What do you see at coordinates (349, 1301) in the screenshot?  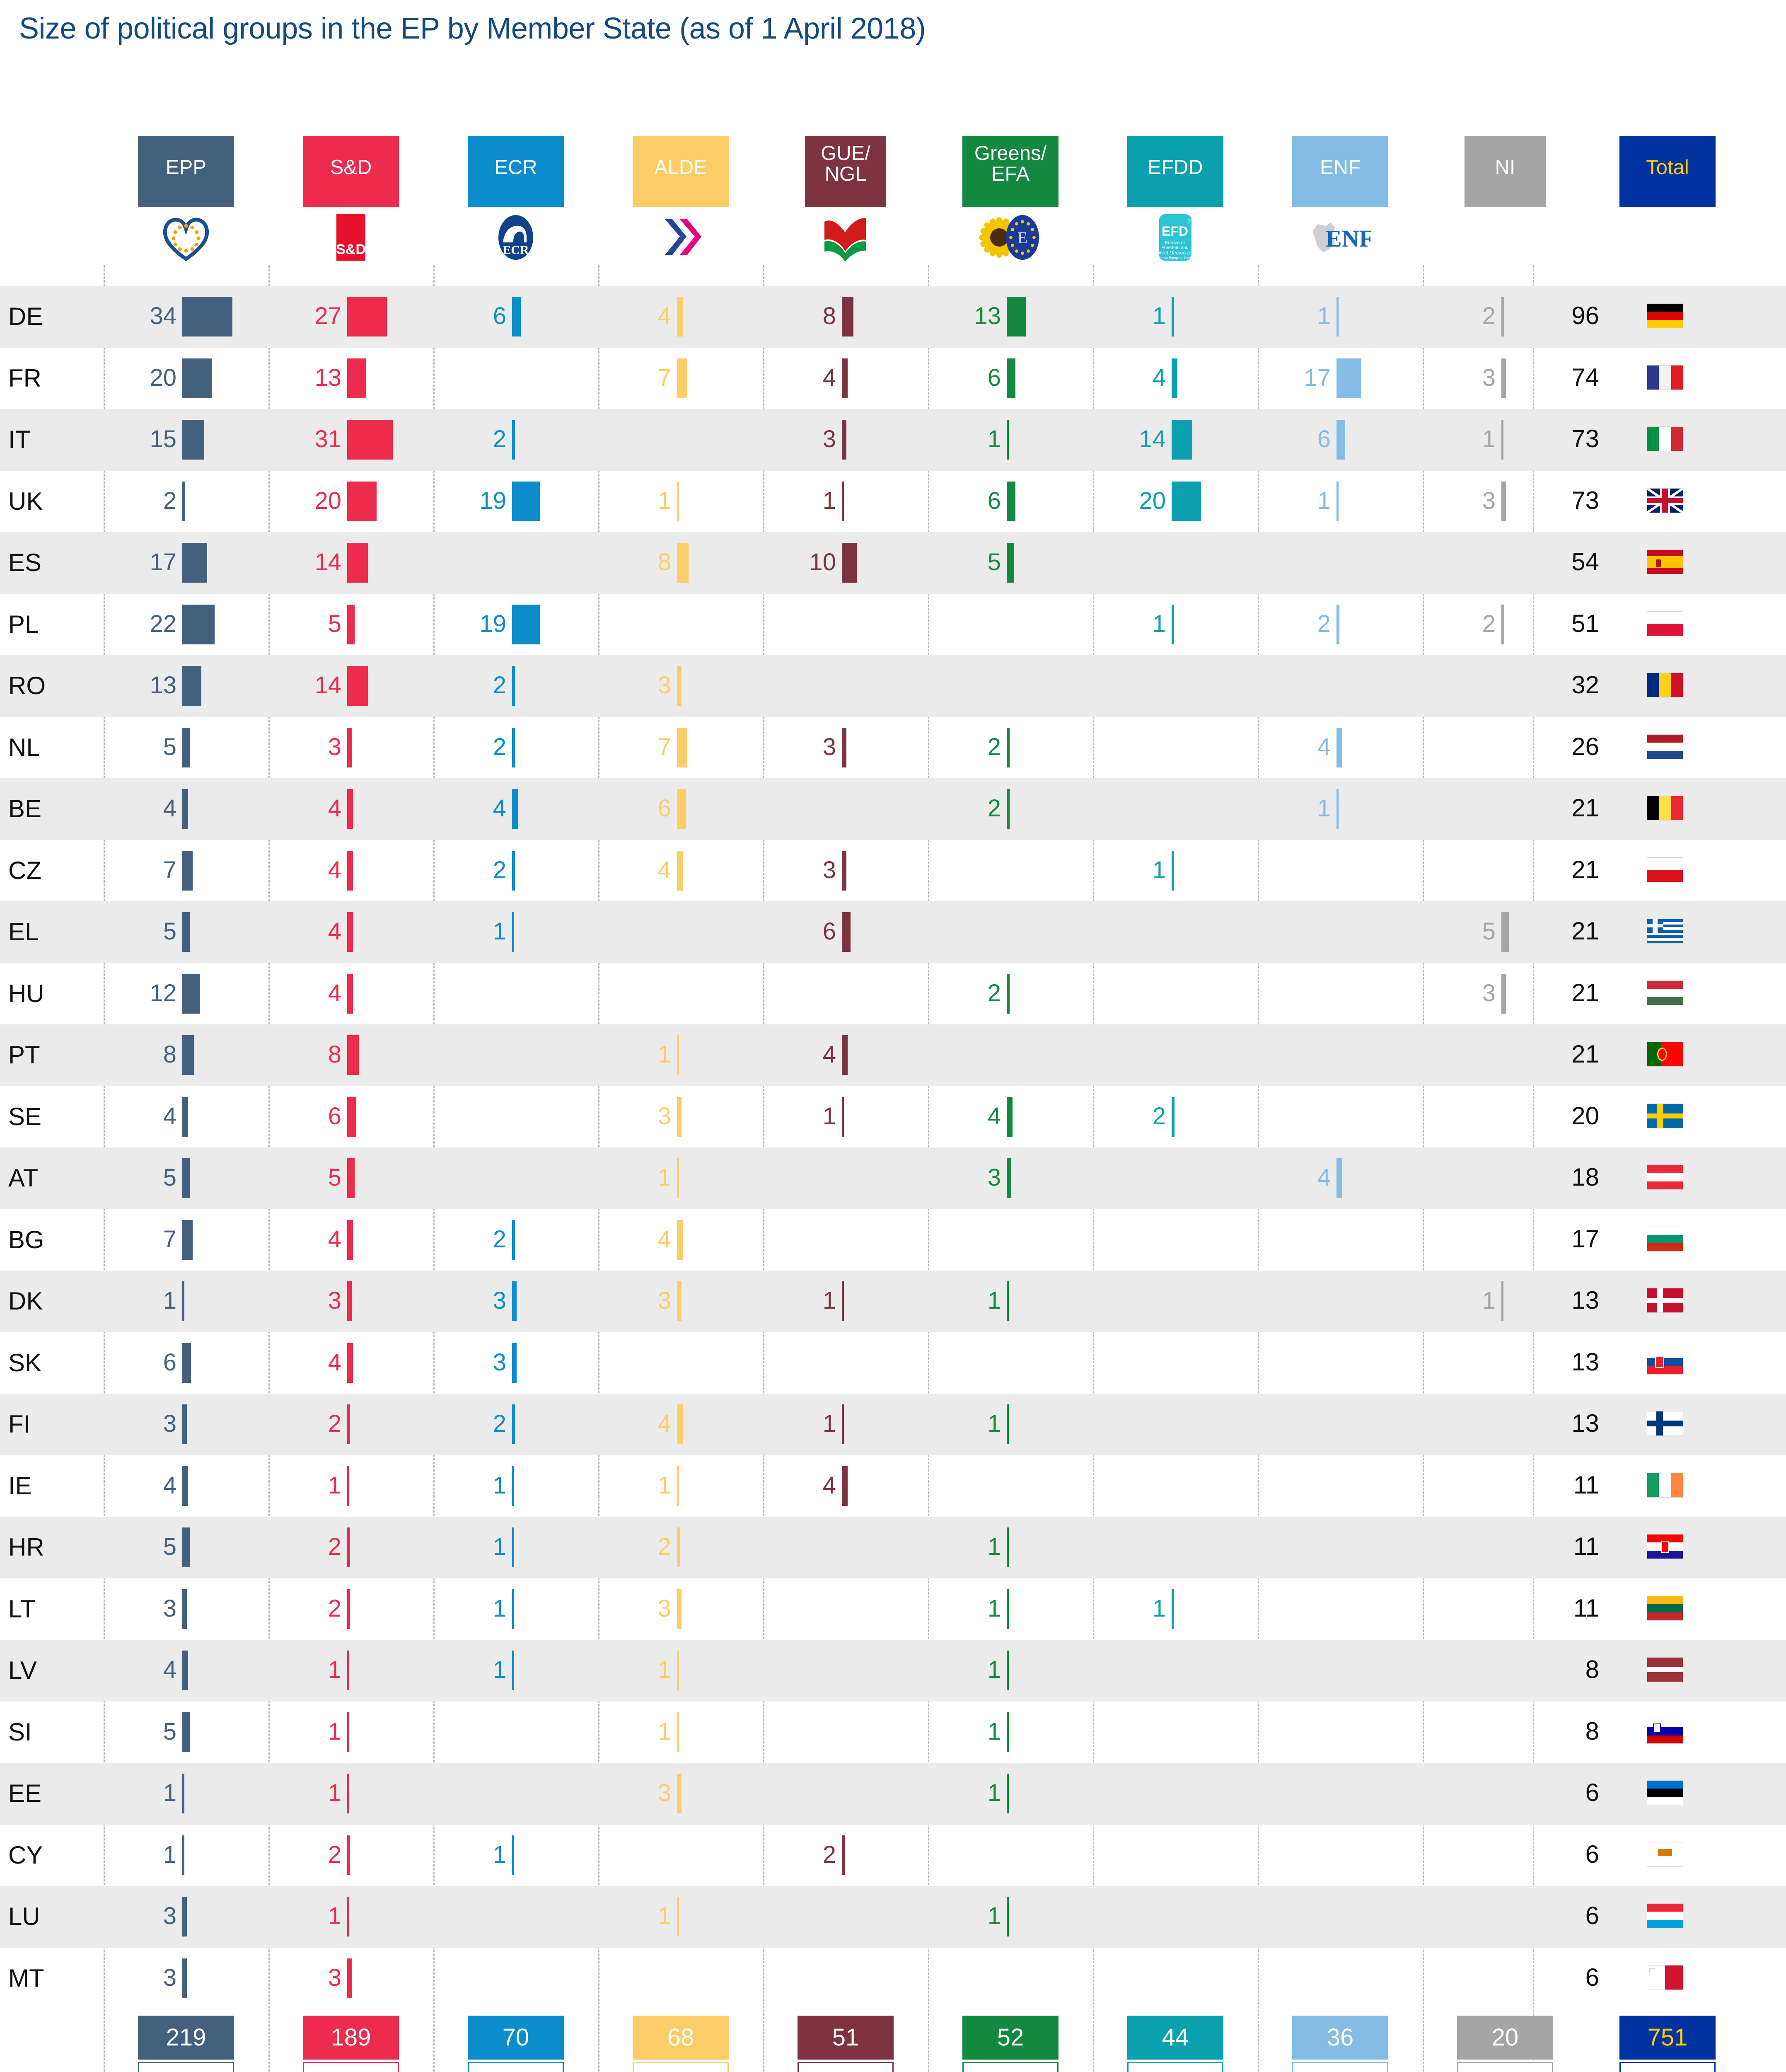 I see `seat-bar-dk-sd` at bounding box center [349, 1301].